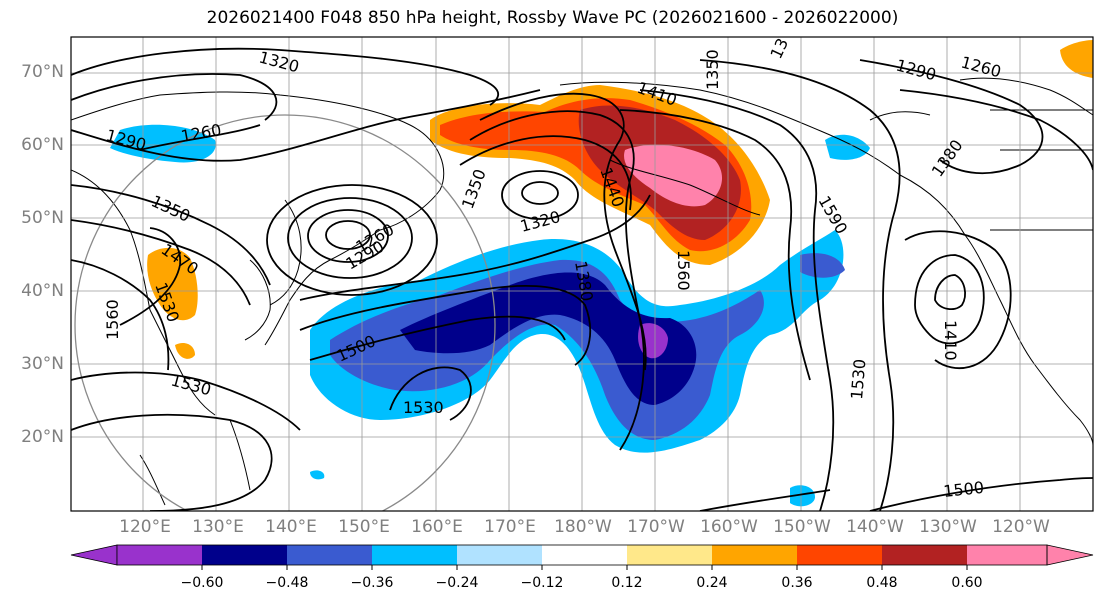  Describe the element at coordinates (510, 527) in the screenshot. I see `lon-label: 170°E` at that location.